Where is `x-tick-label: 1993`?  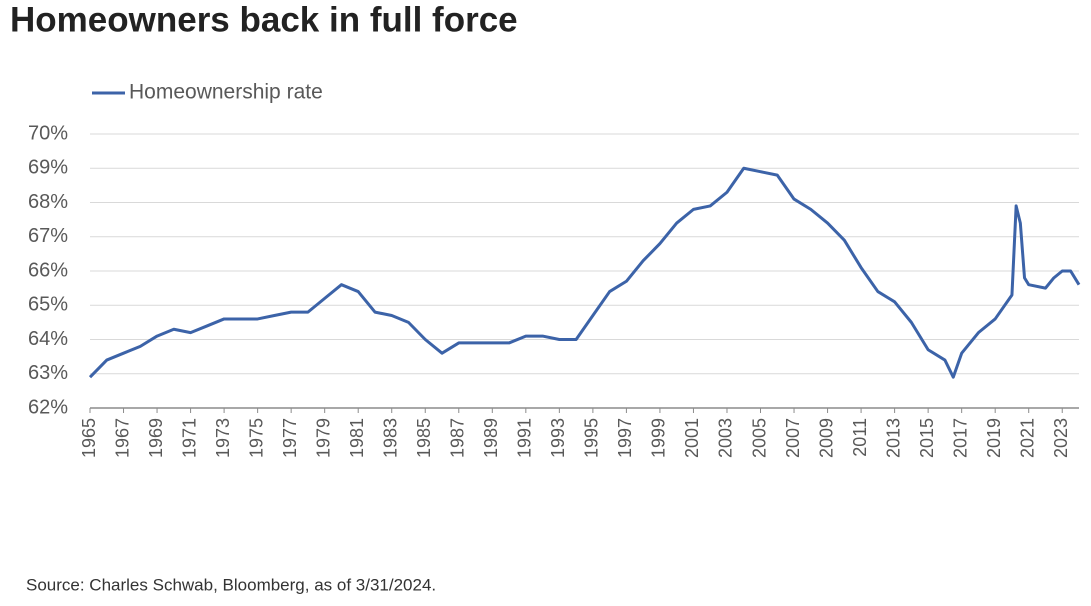 x-tick-label: 1993 is located at coordinates (558, 438).